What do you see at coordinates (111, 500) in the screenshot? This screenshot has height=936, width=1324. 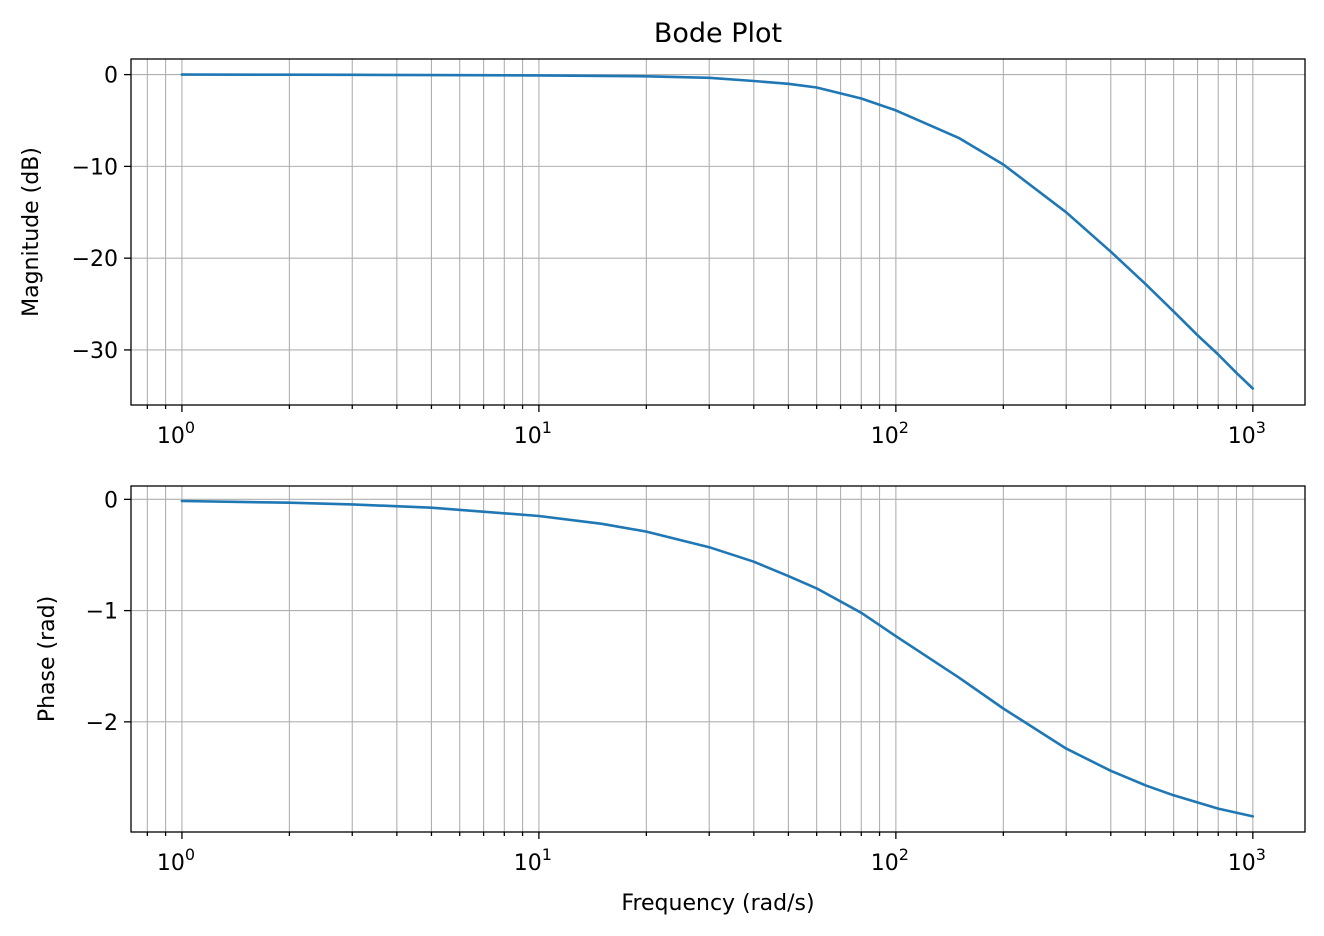 I see `phase-y-tick-label: 0` at bounding box center [111, 500].